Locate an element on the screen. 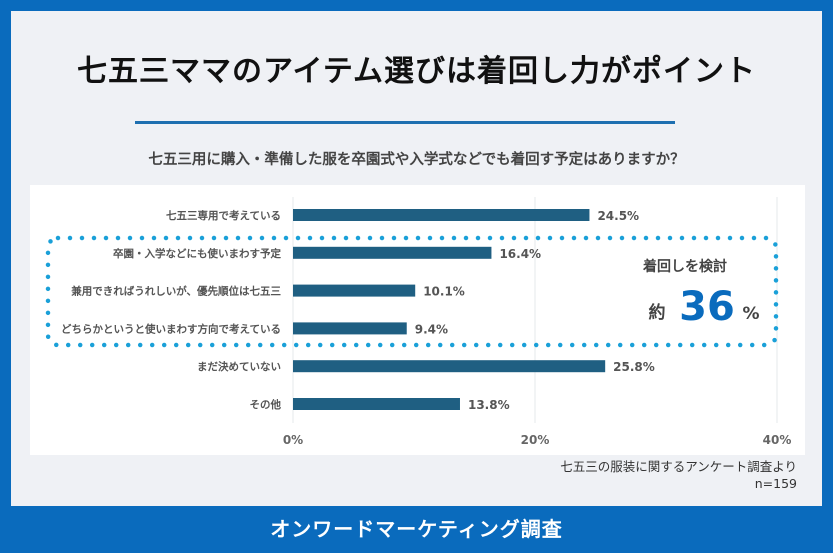  data-label: 13.8% is located at coordinates (489, 405).